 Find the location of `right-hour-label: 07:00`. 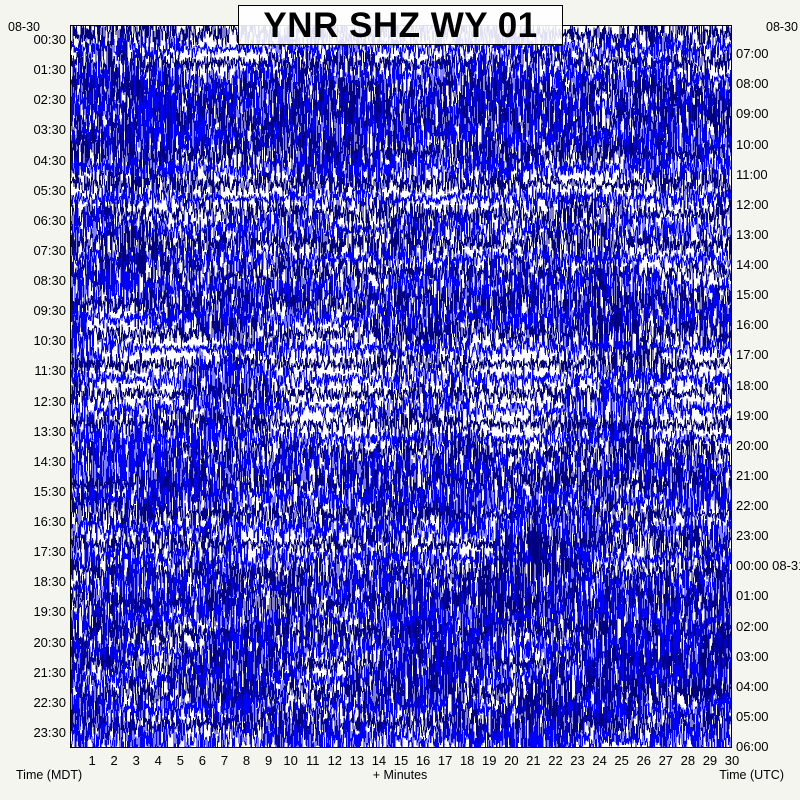

right-hour-label: 07:00 is located at coordinates (752, 54).